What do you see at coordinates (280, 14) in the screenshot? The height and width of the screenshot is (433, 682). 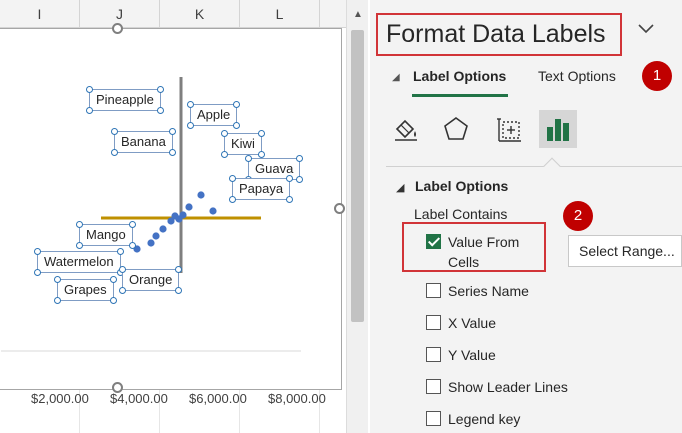 I see `column-header-l: L` at bounding box center [280, 14].